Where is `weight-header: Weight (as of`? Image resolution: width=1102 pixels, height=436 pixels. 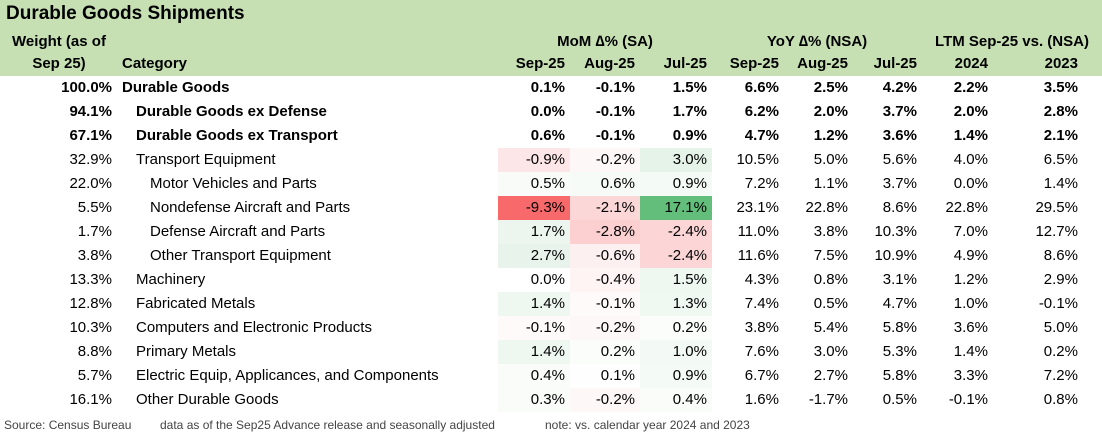
weight-header: Weight (as of is located at coordinates (59, 41).